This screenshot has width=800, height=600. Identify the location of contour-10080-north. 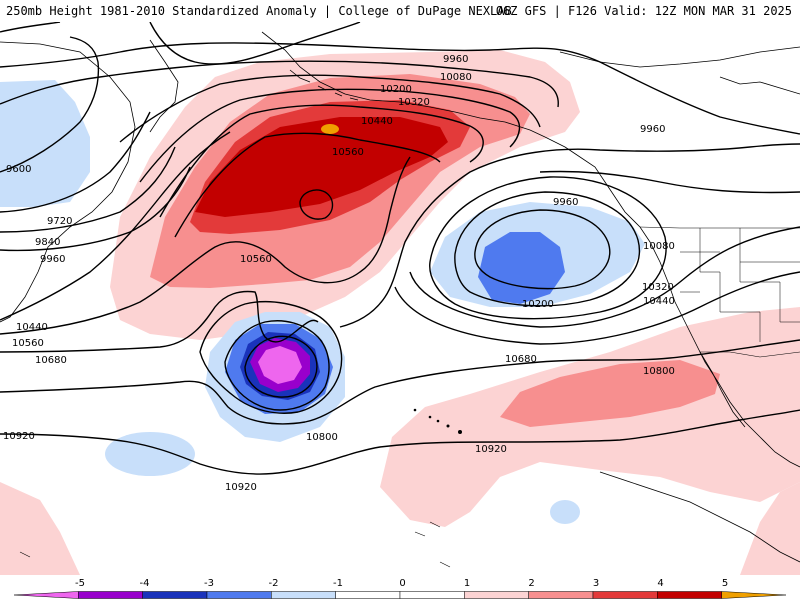
(279, 84).